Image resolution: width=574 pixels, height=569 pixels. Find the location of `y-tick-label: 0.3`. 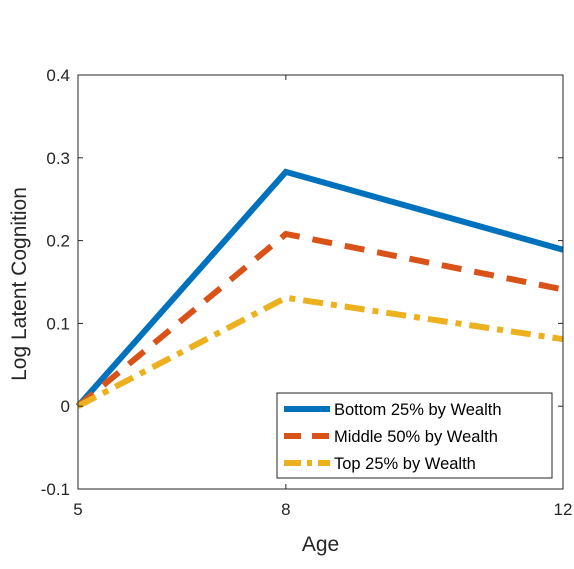

y-tick-label: 0.3 is located at coordinates (58, 158).